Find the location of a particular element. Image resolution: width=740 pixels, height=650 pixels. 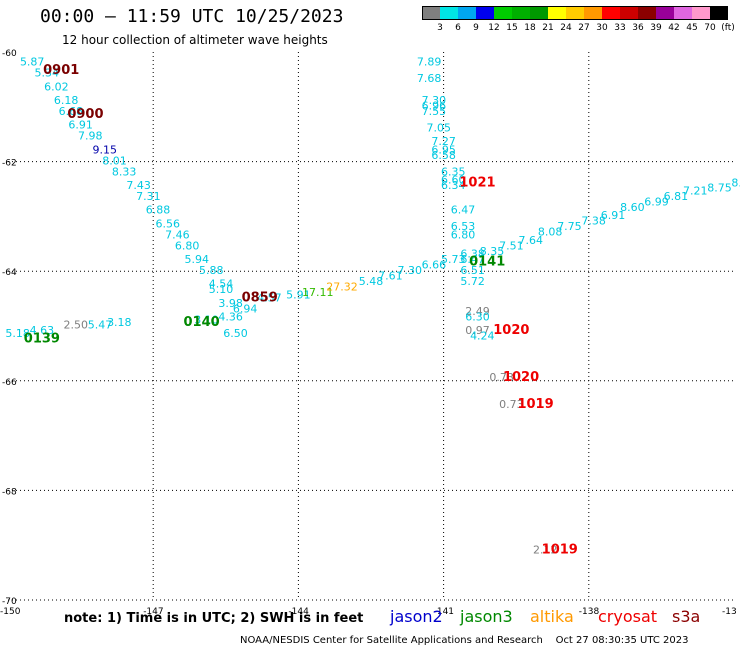

lon-tick-label: -13 is located at coordinates (729, 612).